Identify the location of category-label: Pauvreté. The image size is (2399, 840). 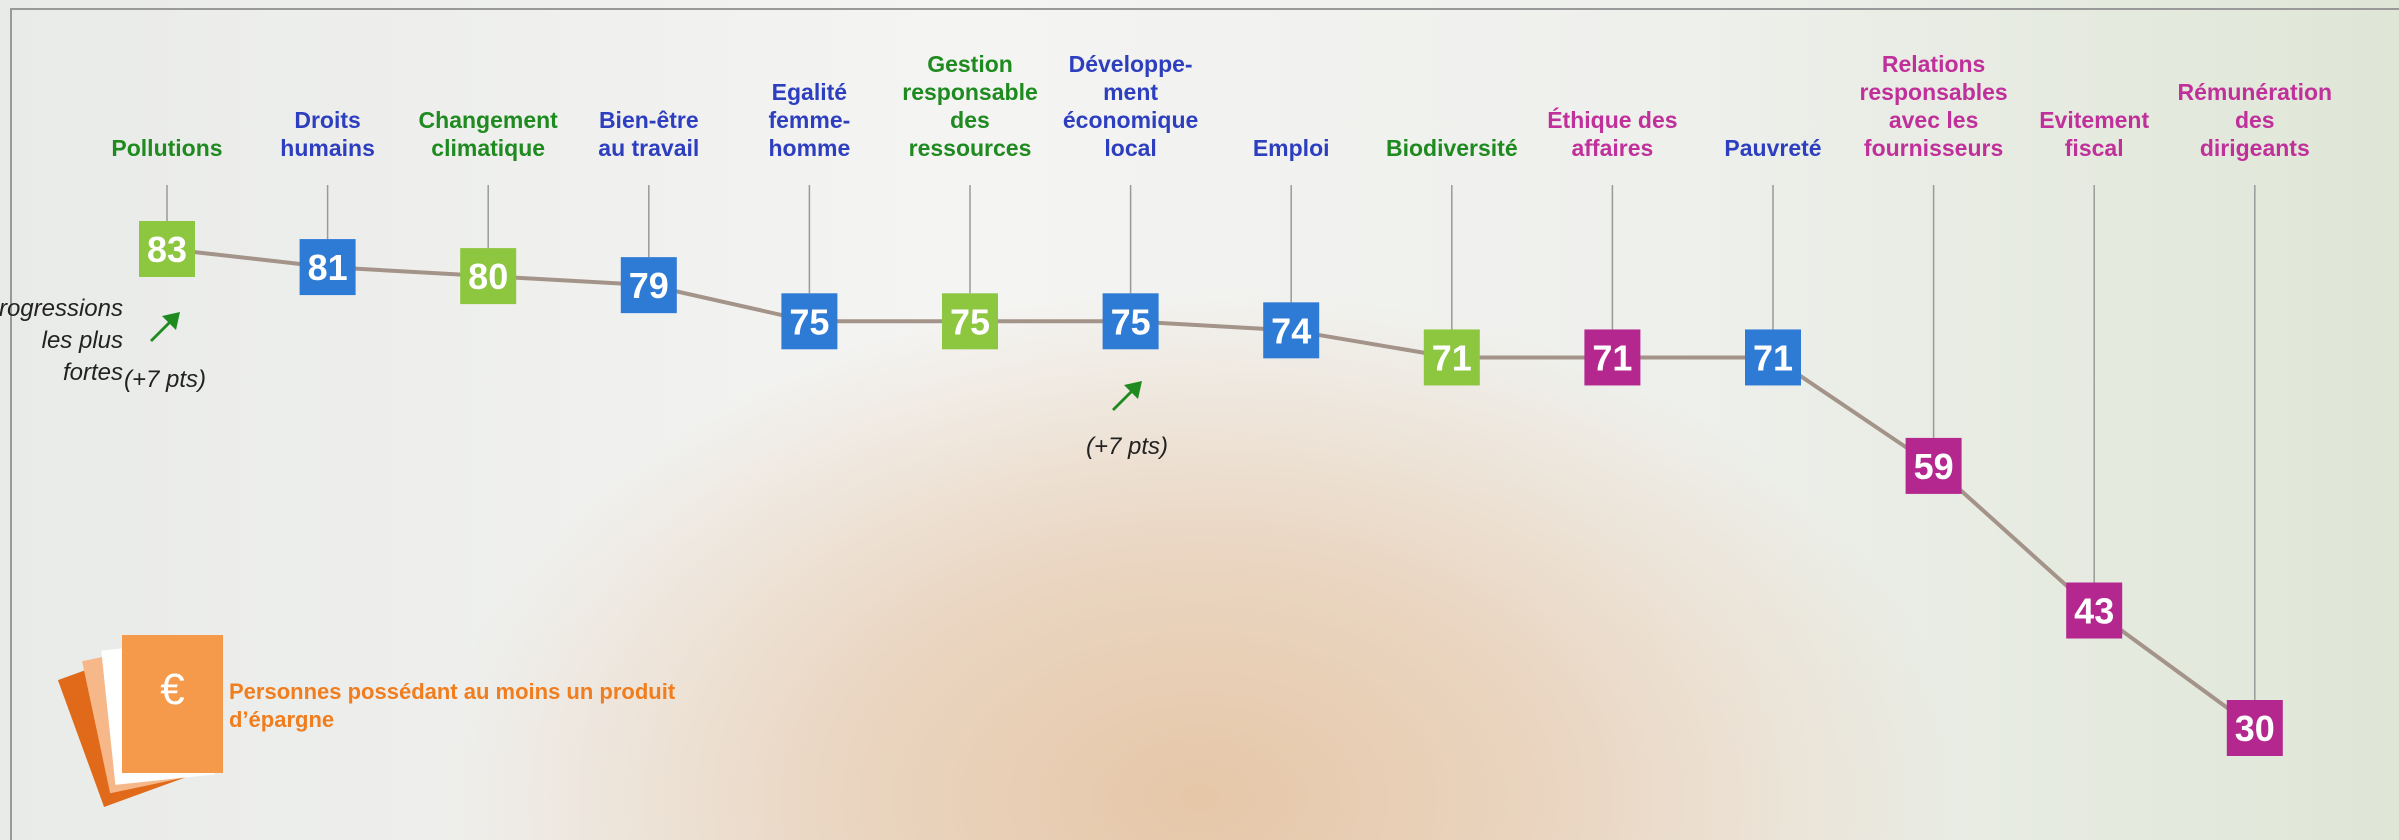
(1773, 148).